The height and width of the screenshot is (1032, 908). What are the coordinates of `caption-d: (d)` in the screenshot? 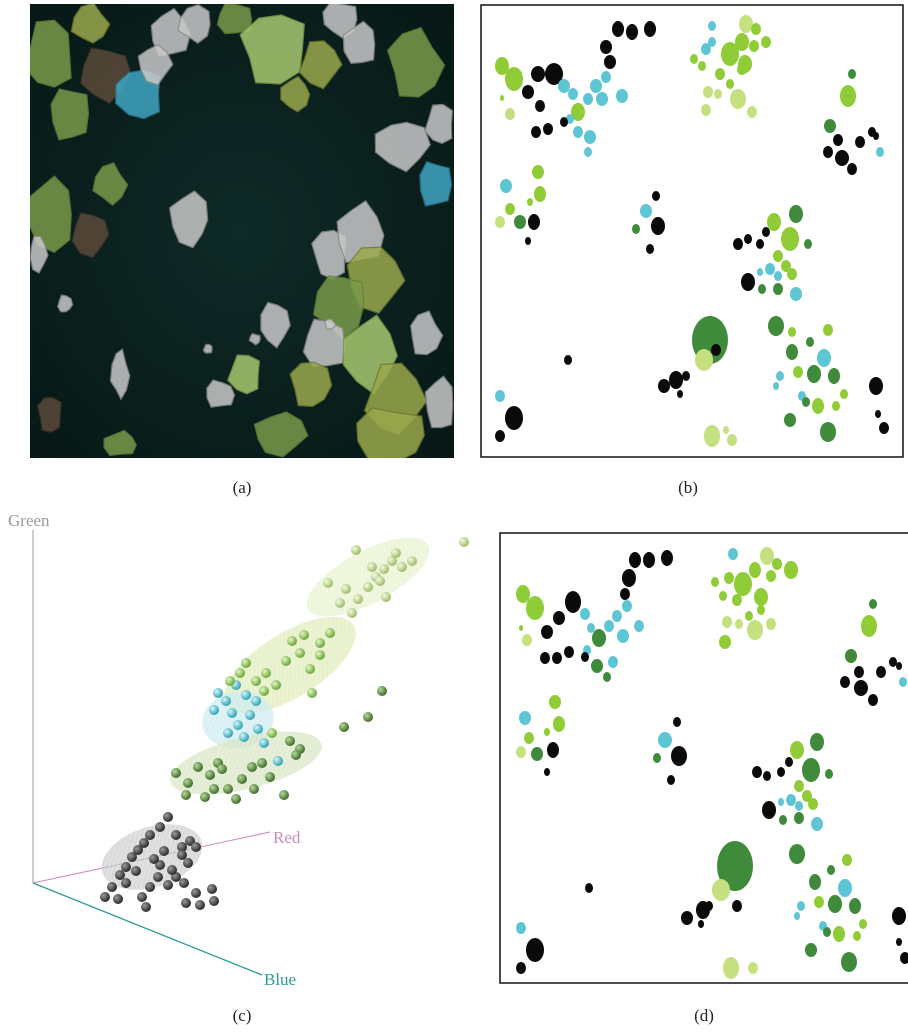 It's located at (704, 1015).